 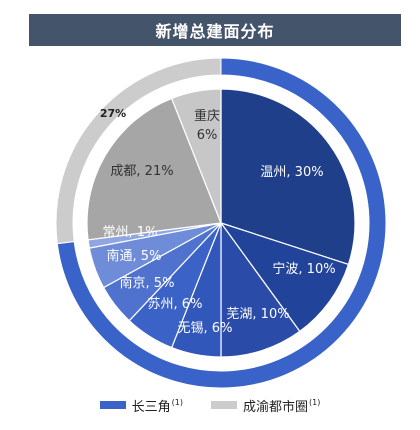 I want to click on inner-pie-label-7: 常州, 1%, so click(x=130, y=232).